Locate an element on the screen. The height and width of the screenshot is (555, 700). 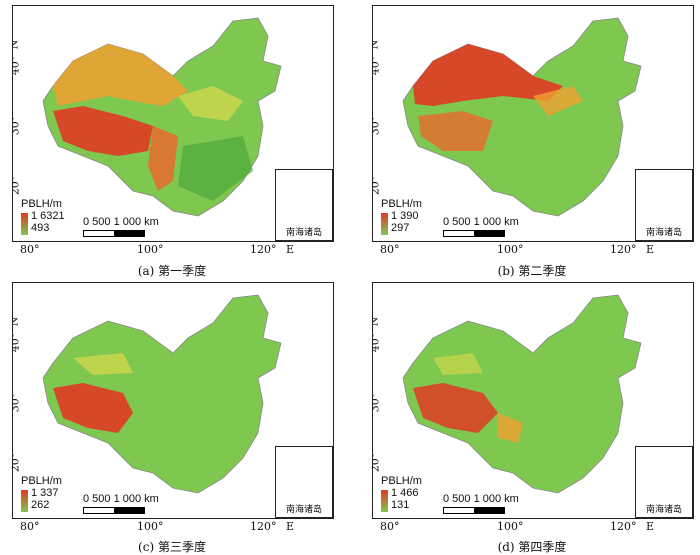
legend-min: 493 is located at coordinates (40, 228).